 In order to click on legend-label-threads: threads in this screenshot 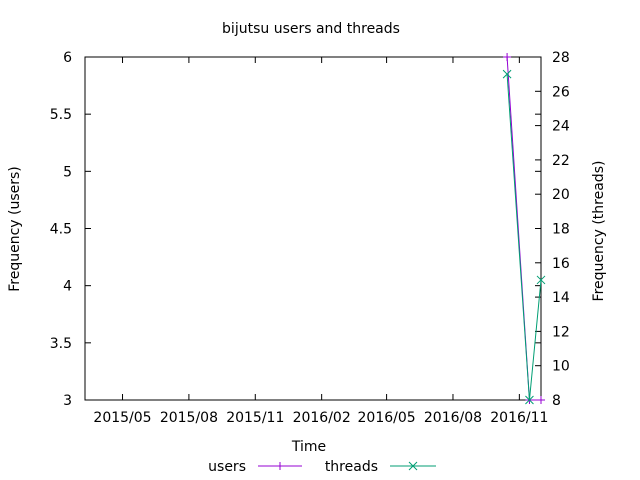, I will do `click(351, 467)`.